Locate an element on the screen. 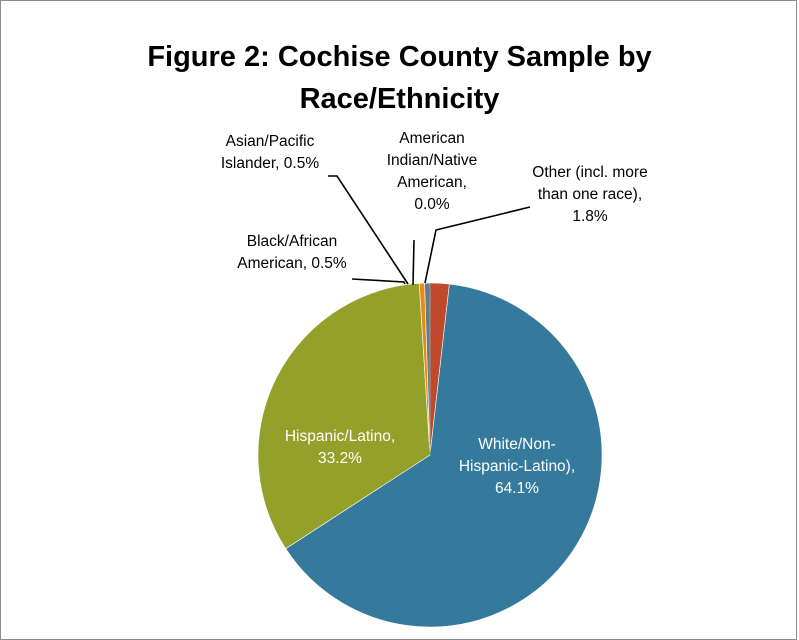  slice-black-african-american-data-label: Black/African American, 0.5% is located at coordinates (292, 252).